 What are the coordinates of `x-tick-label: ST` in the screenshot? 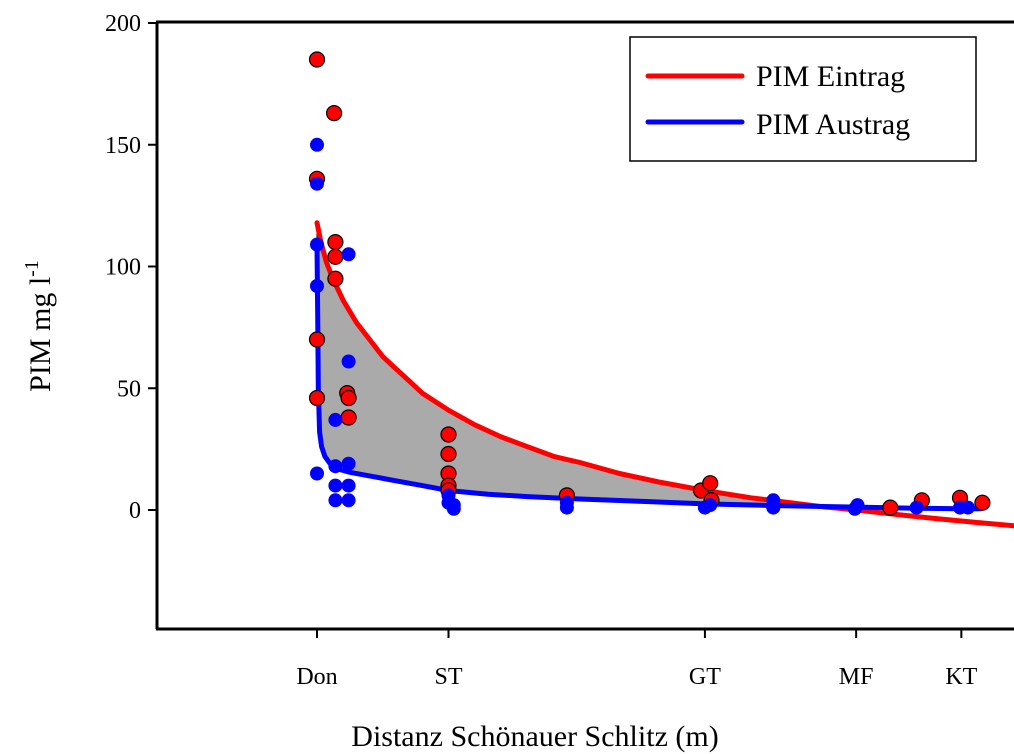 It's located at (448, 677).